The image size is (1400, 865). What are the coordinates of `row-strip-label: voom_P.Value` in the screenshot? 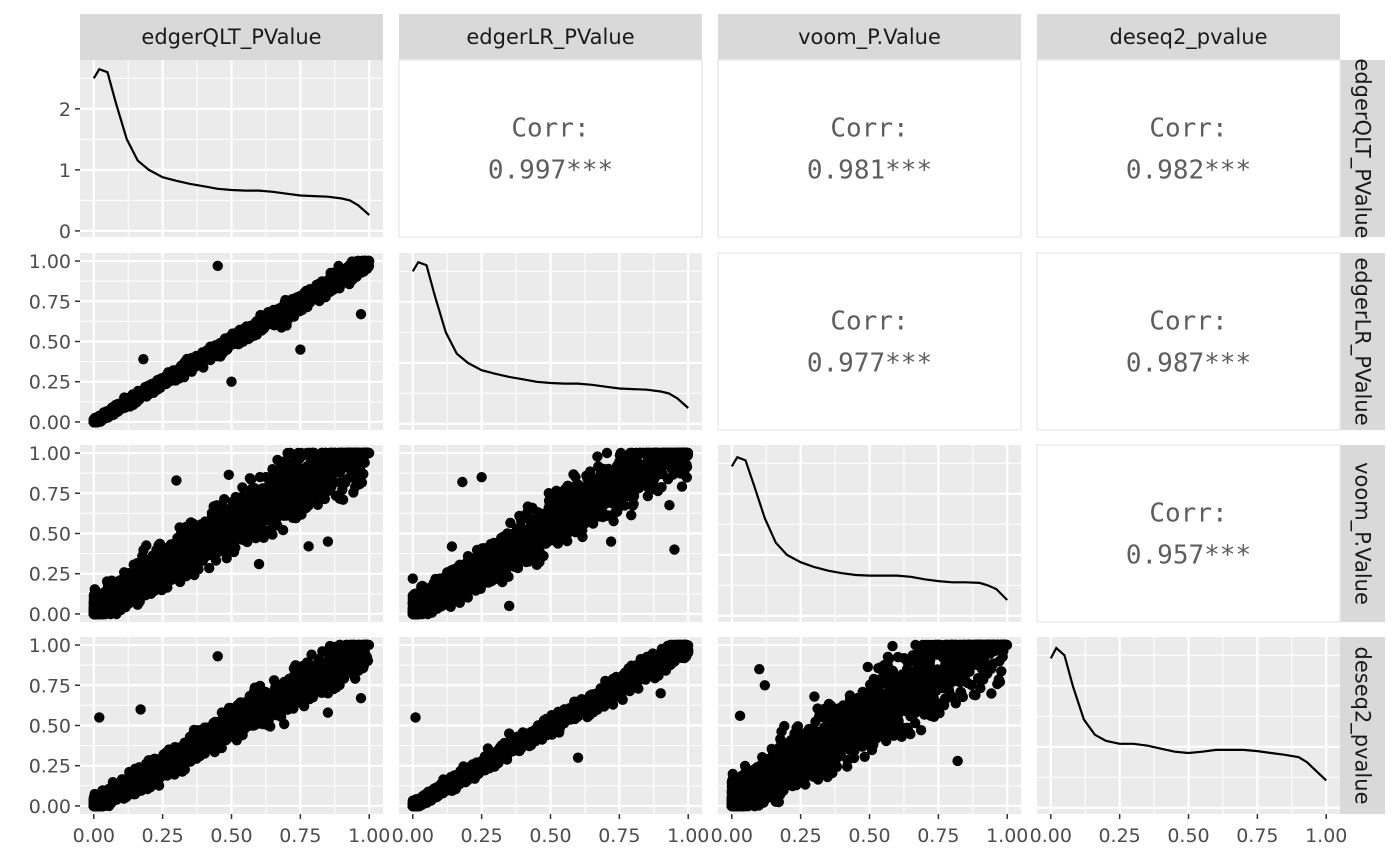 It's located at (1362, 533).